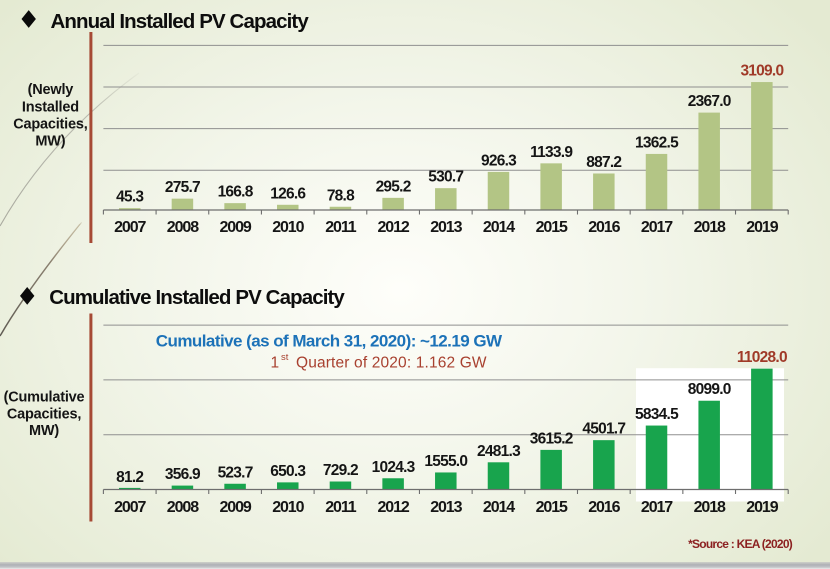 Image resolution: width=830 pixels, height=569 pixels. What do you see at coordinates (288, 193) in the screenshot?
I see `svg-text: 126.6` at bounding box center [288, 193].